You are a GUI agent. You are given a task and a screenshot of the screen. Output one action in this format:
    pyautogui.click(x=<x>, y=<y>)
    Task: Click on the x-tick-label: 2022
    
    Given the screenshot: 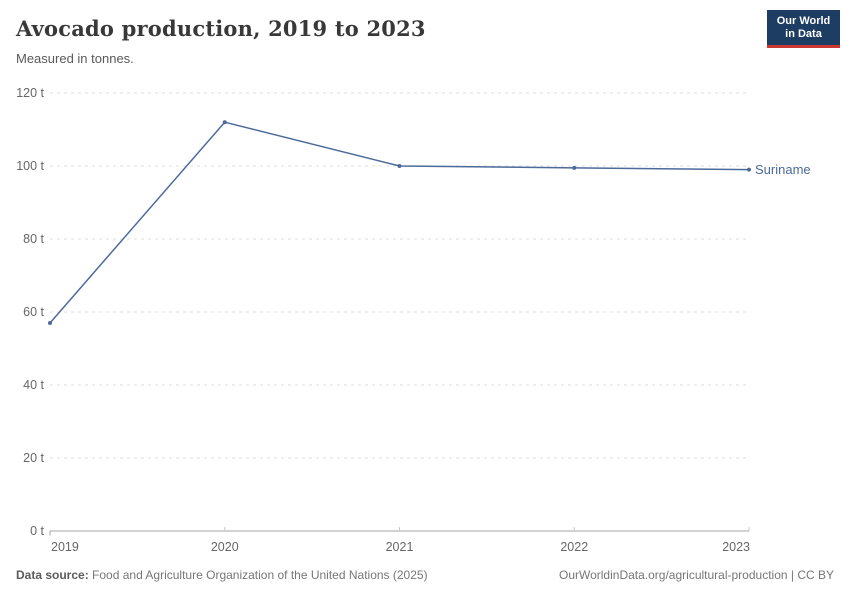 What is the action you would take?
    pyautogui.click(x=574, y=547)
    